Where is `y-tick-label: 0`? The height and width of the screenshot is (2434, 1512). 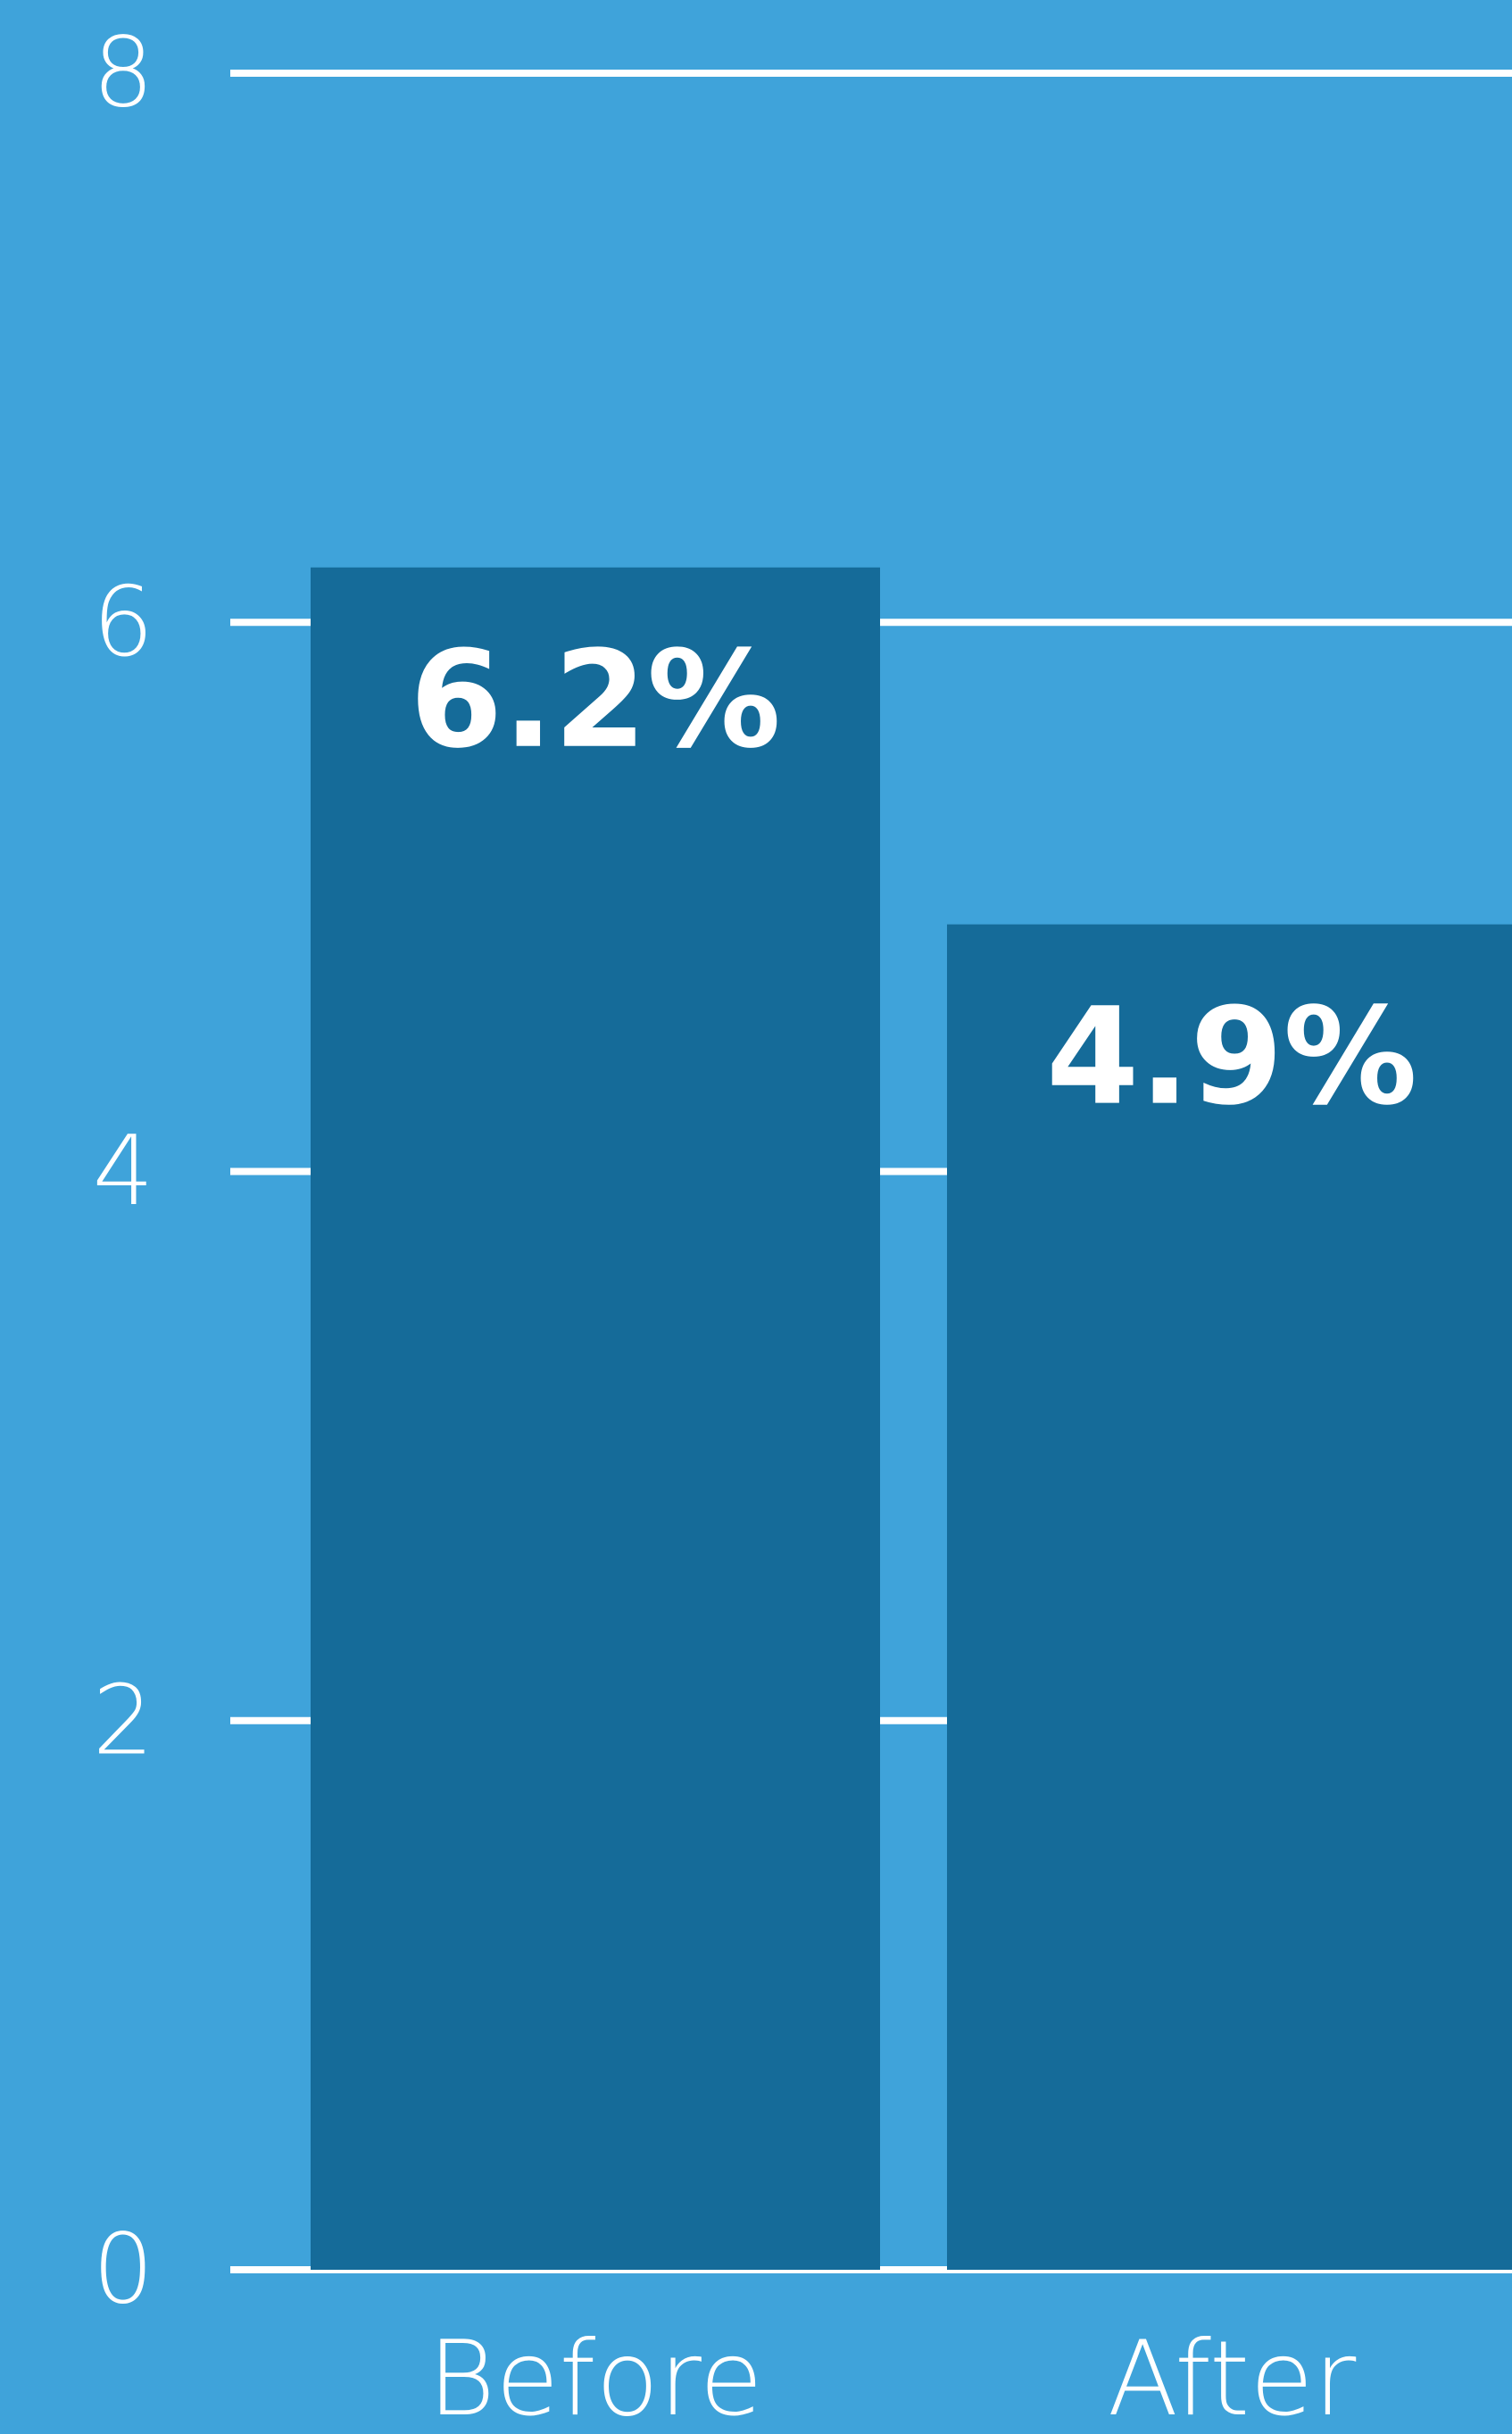 y-tick-label: 0 is located at coordinates (124, 2270).